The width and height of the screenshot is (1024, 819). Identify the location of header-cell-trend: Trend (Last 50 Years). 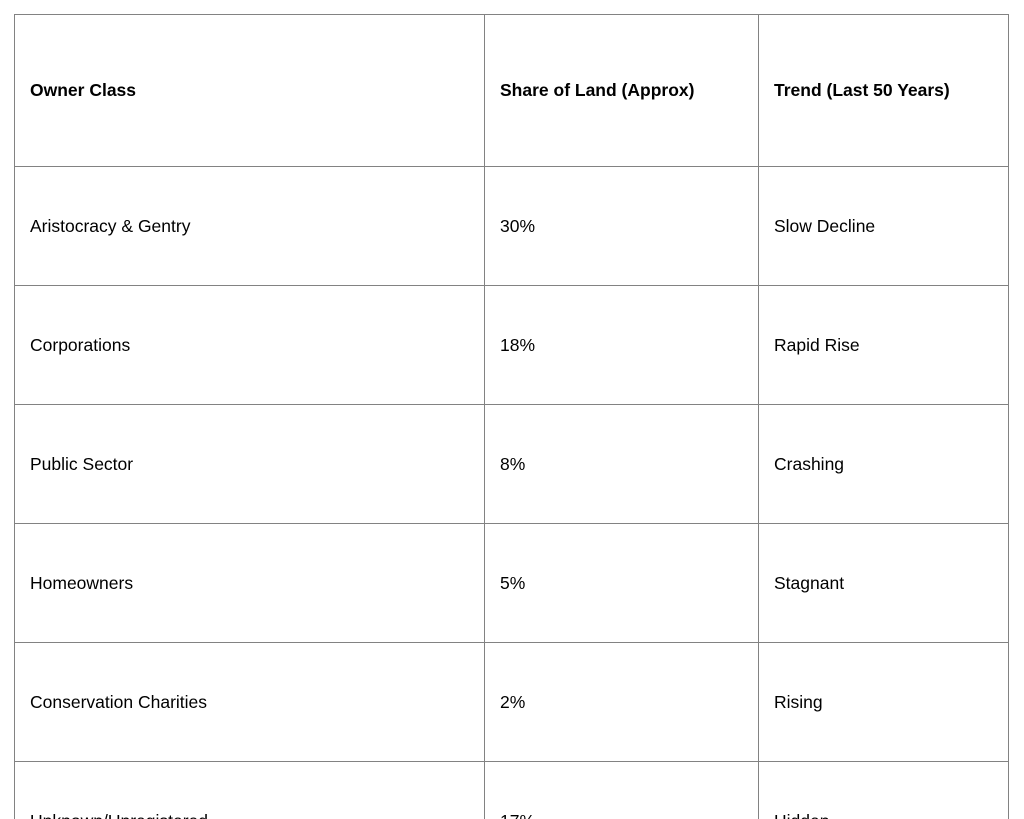
(883, 90).